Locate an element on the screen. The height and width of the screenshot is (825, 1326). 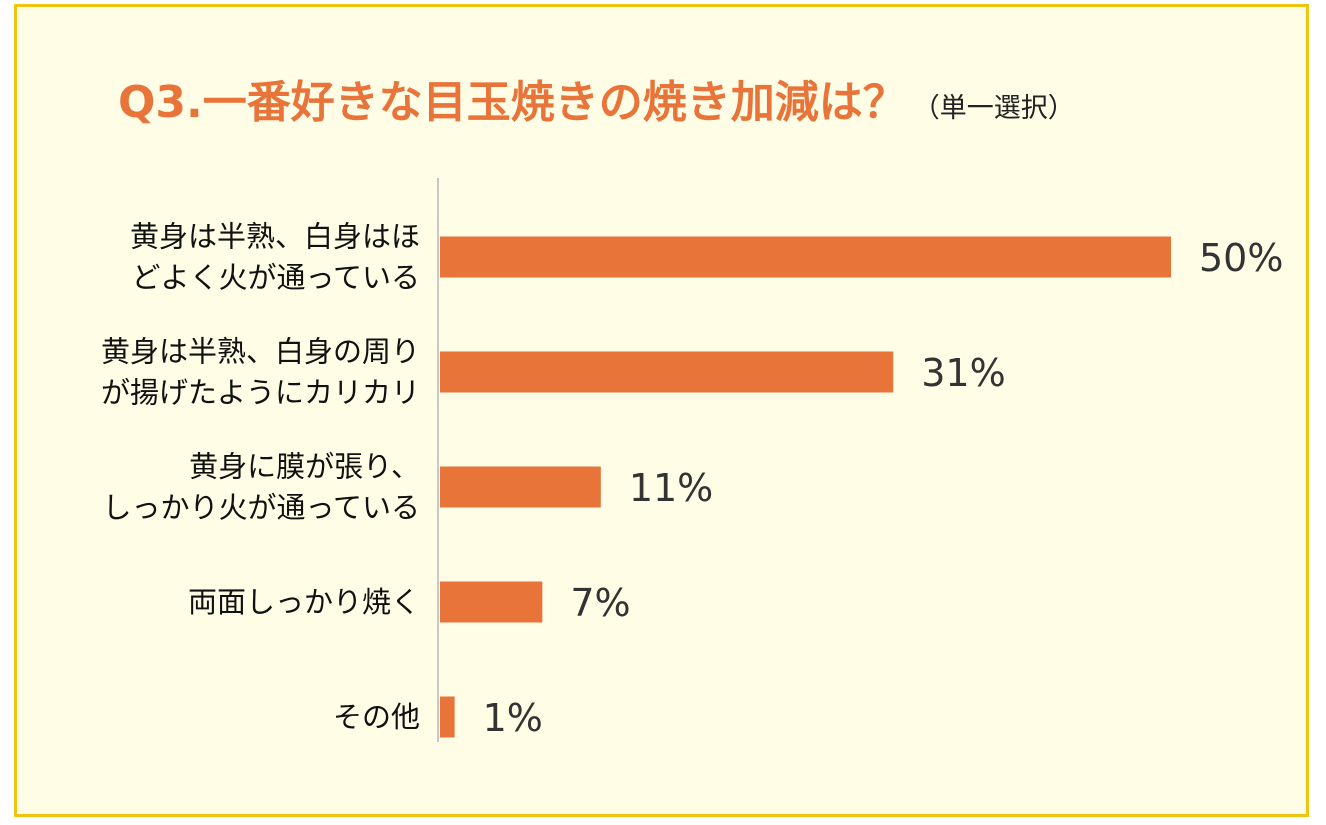
title-sub: （単一選択） is located at coordinates (993, 108).